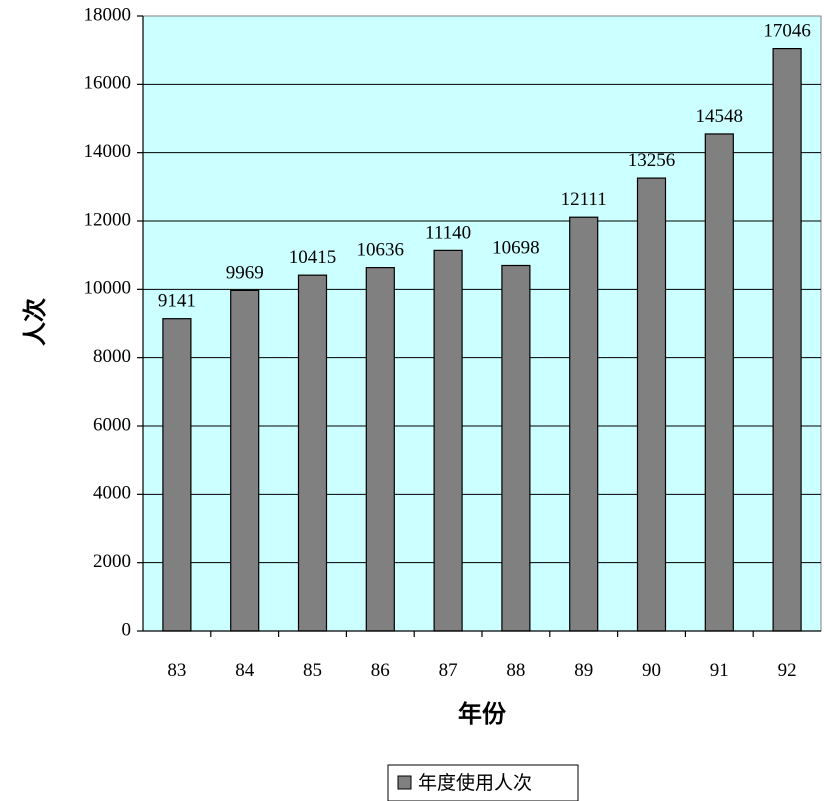 The image size is (824, 801). I want to click on x-tick-label: 83, so click(176, 670).